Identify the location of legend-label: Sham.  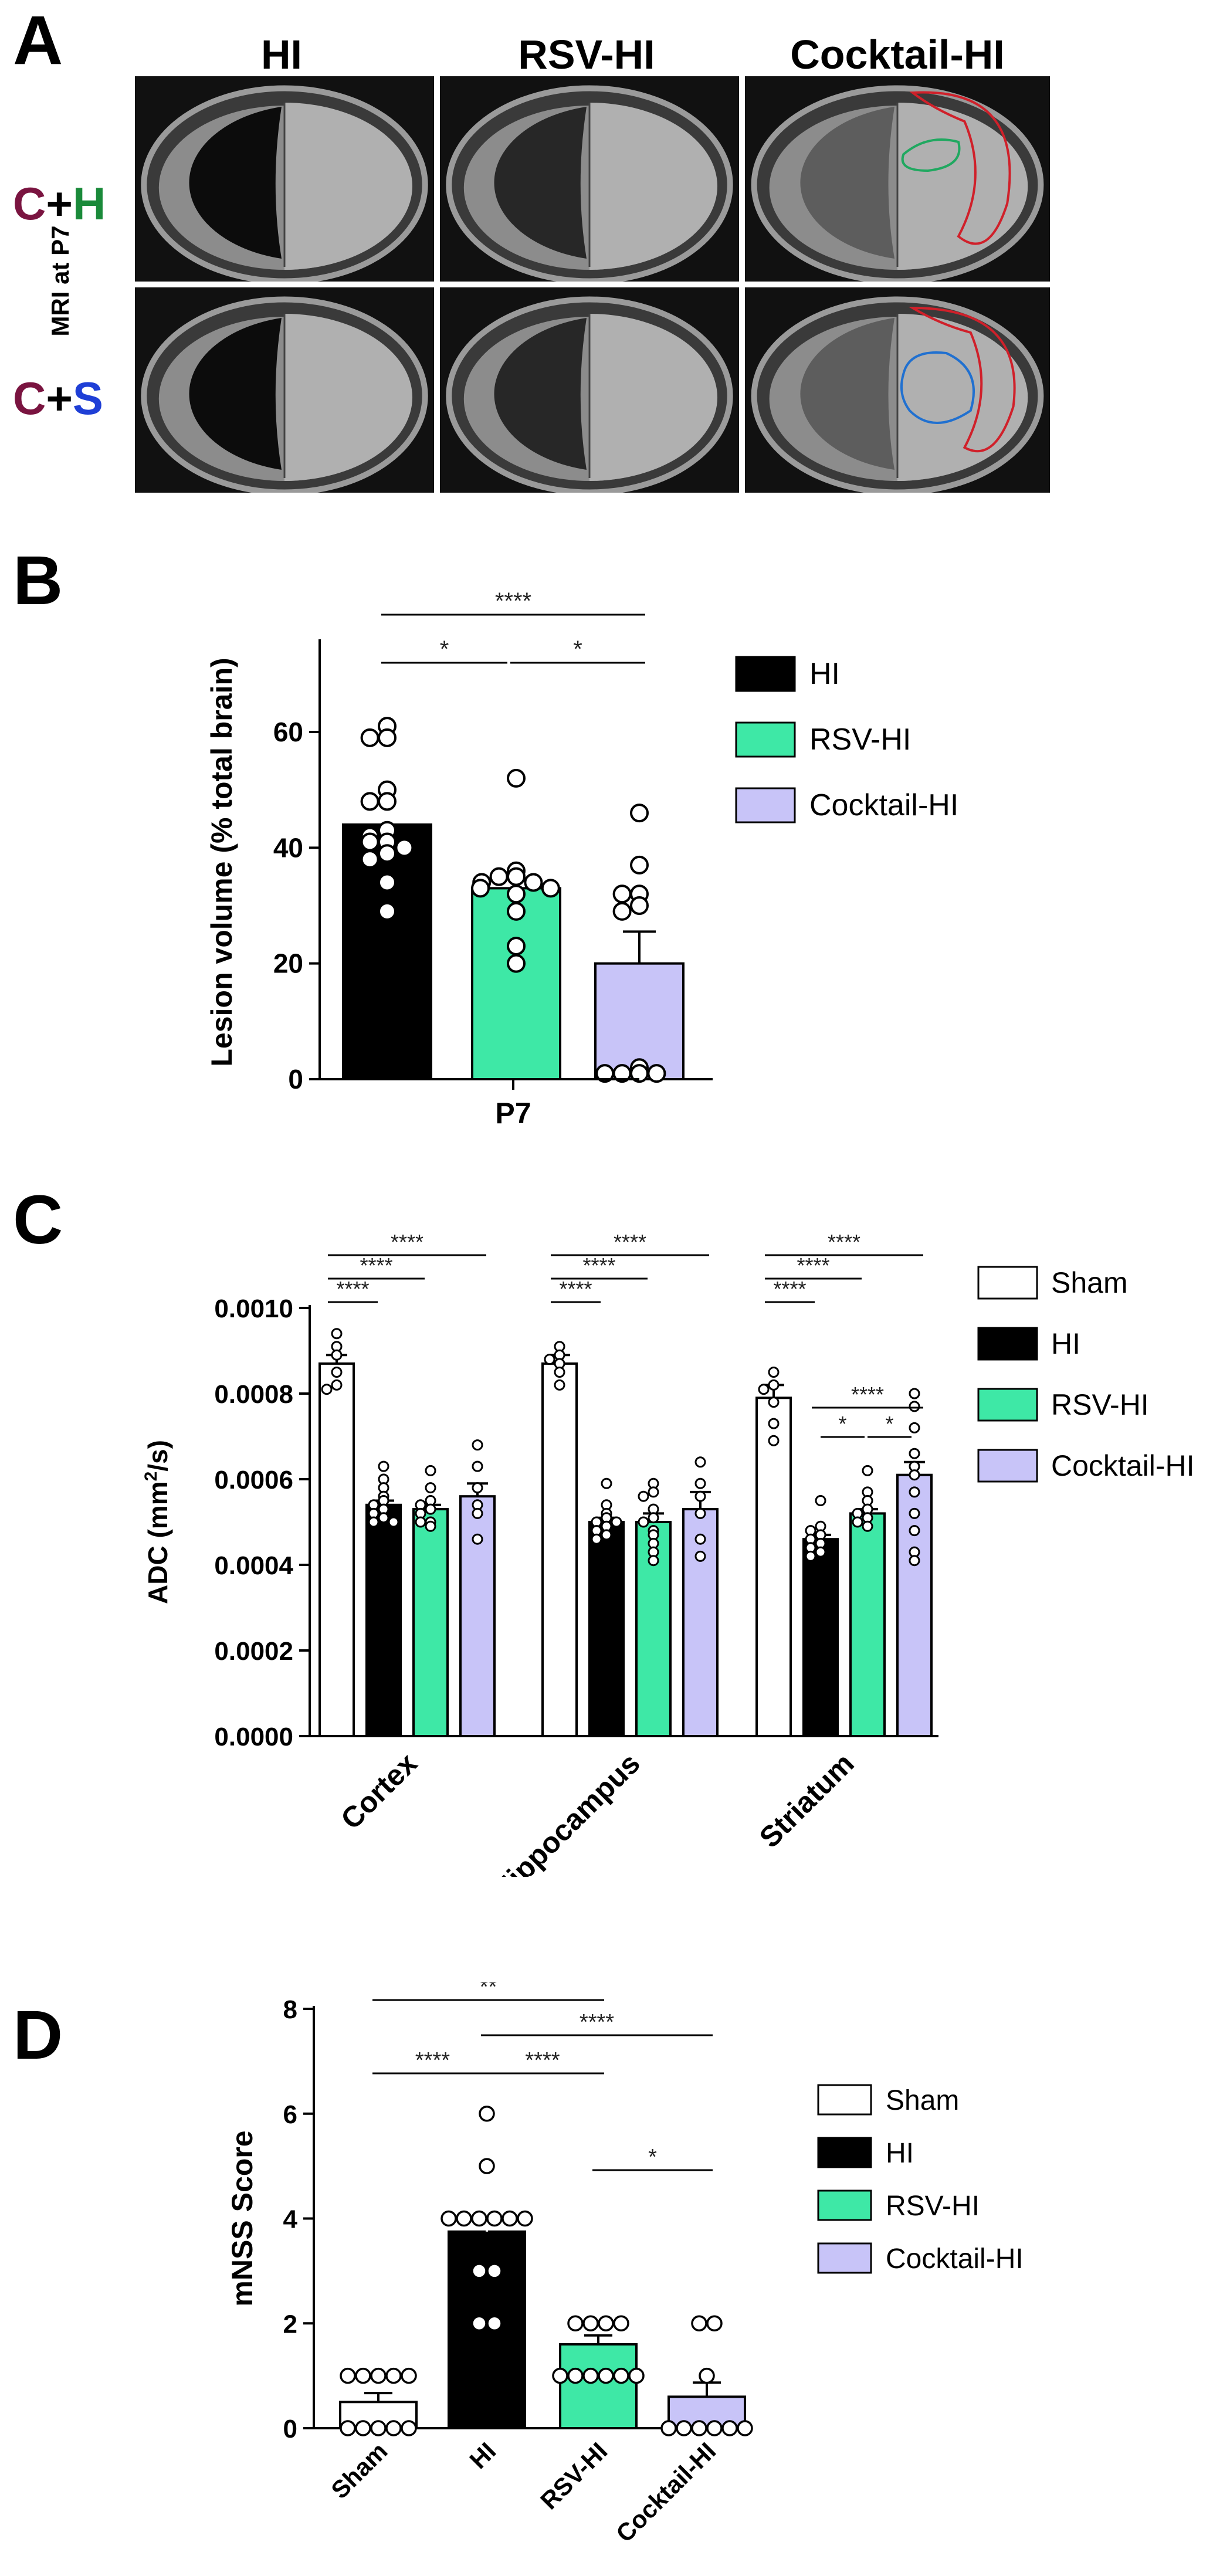
(1089, 1283).